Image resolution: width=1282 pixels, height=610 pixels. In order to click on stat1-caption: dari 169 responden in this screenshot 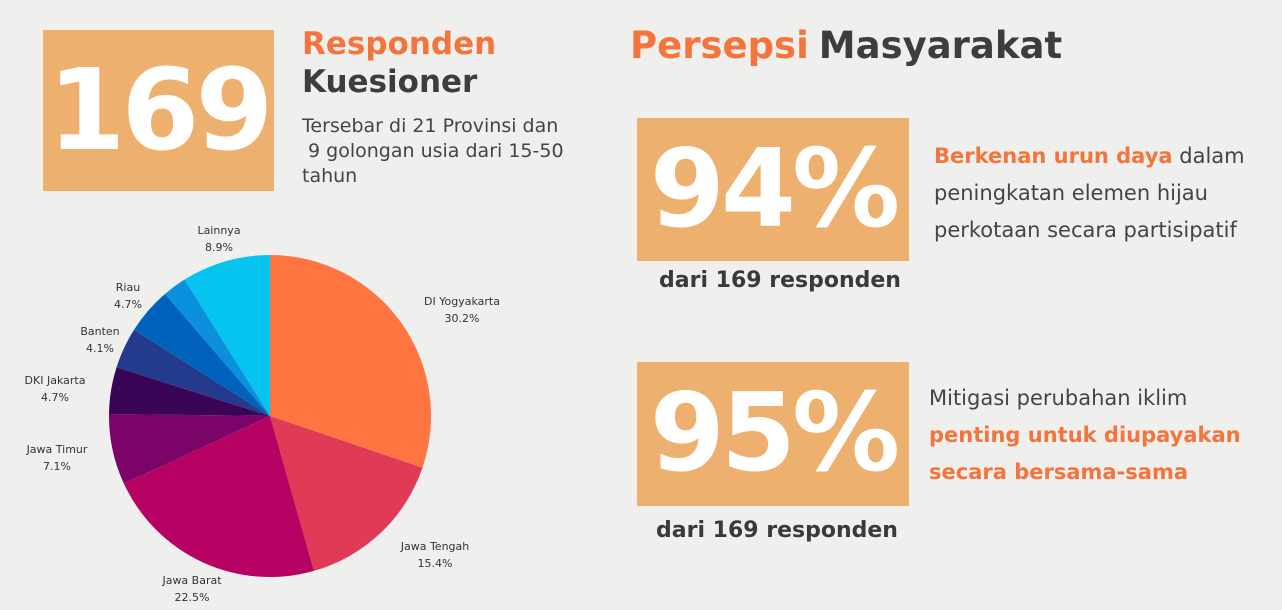, I will do `click(780, 280)`.